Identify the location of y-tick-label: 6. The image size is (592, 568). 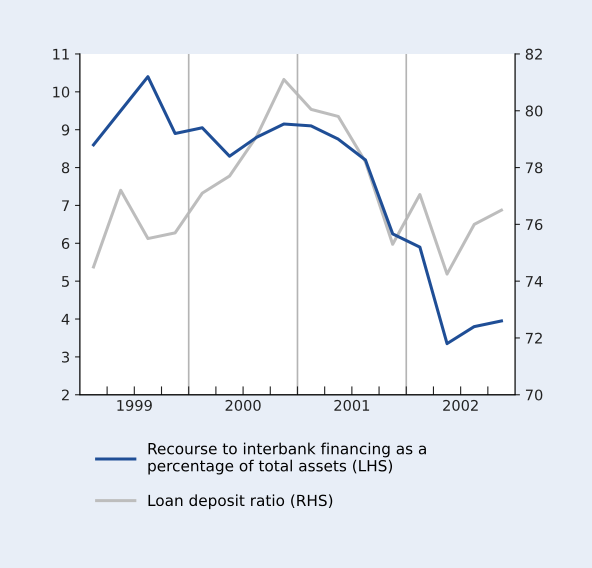
(66, 244).